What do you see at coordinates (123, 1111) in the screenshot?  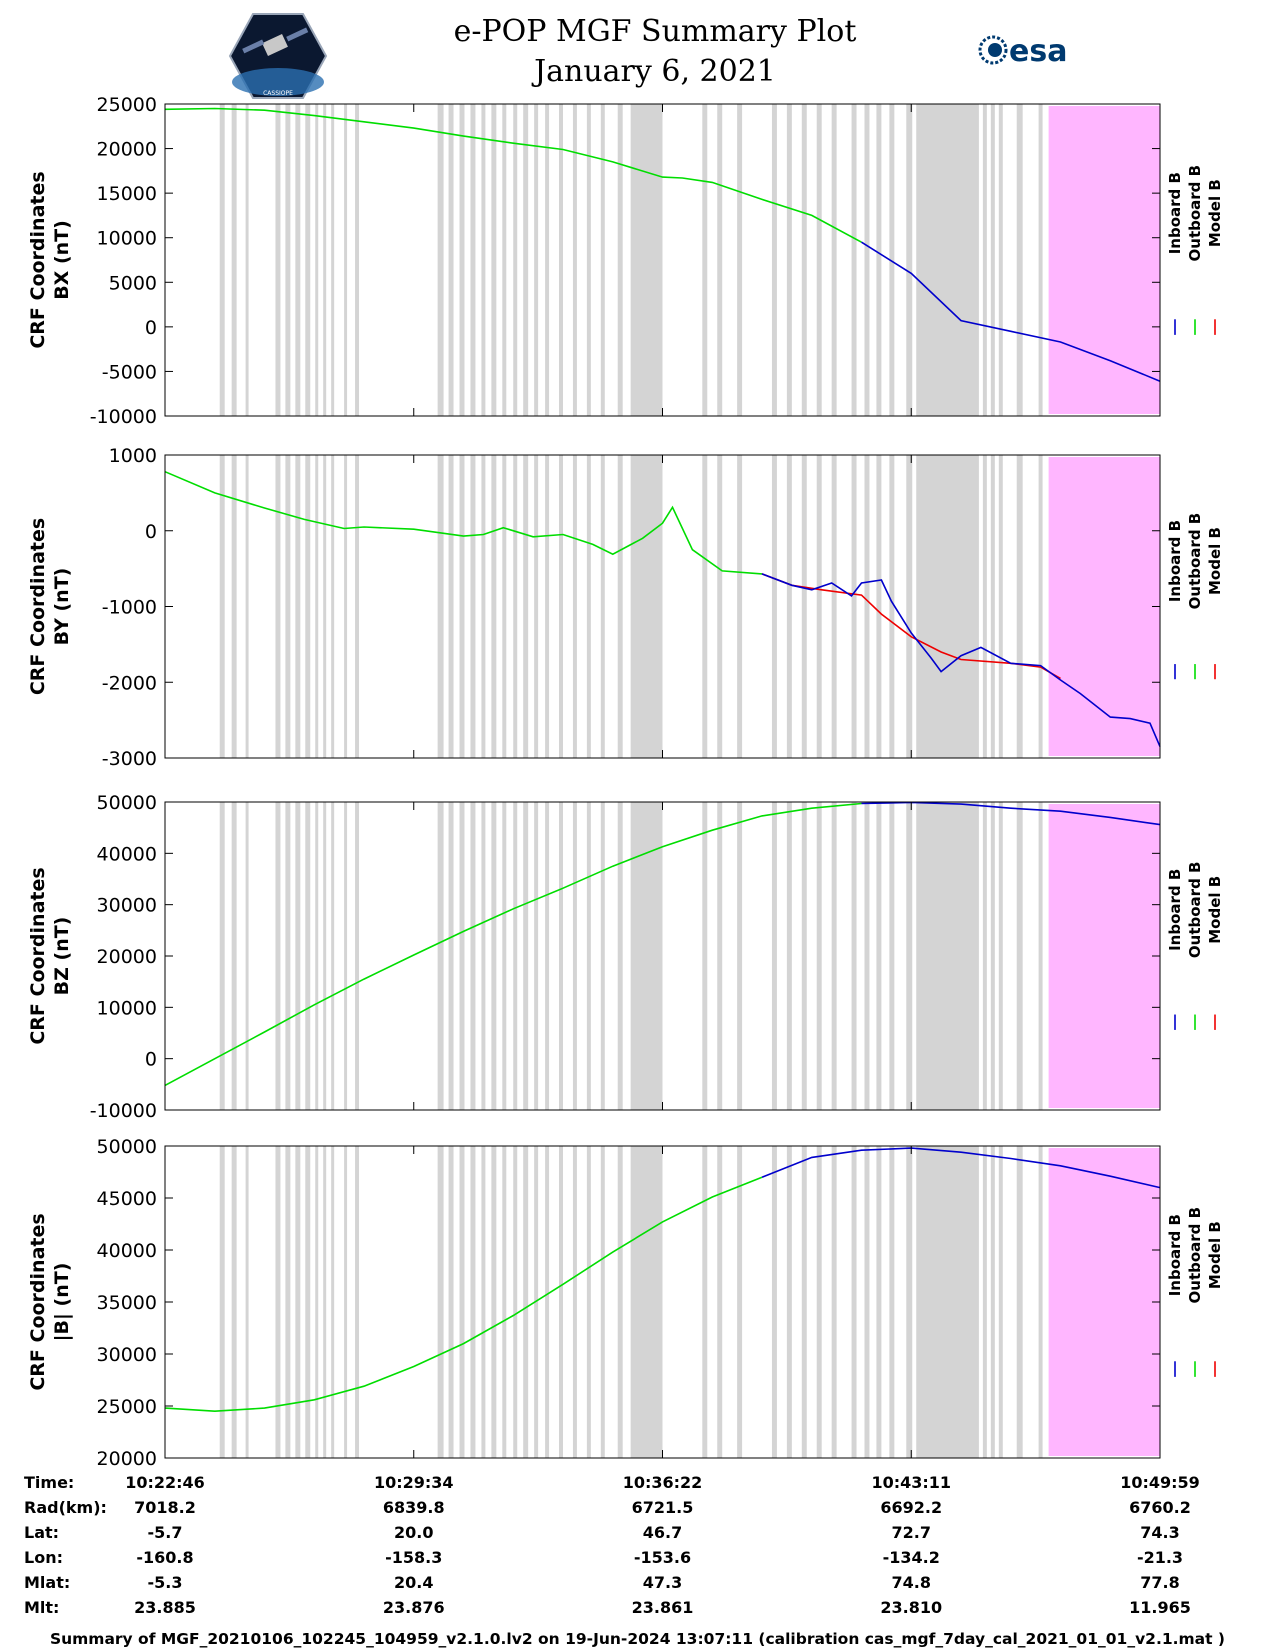 I see `y-tick-label: -10000` at bounding box center [123, 1111].